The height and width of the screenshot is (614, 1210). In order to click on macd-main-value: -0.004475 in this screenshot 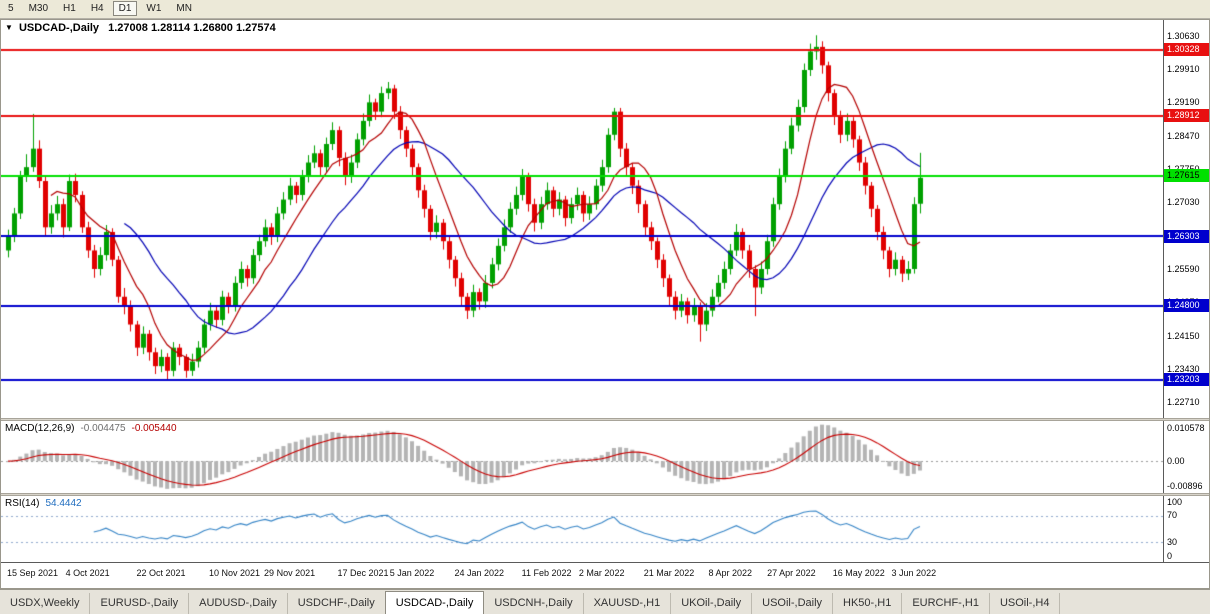, I will do `click(103, 428)`.